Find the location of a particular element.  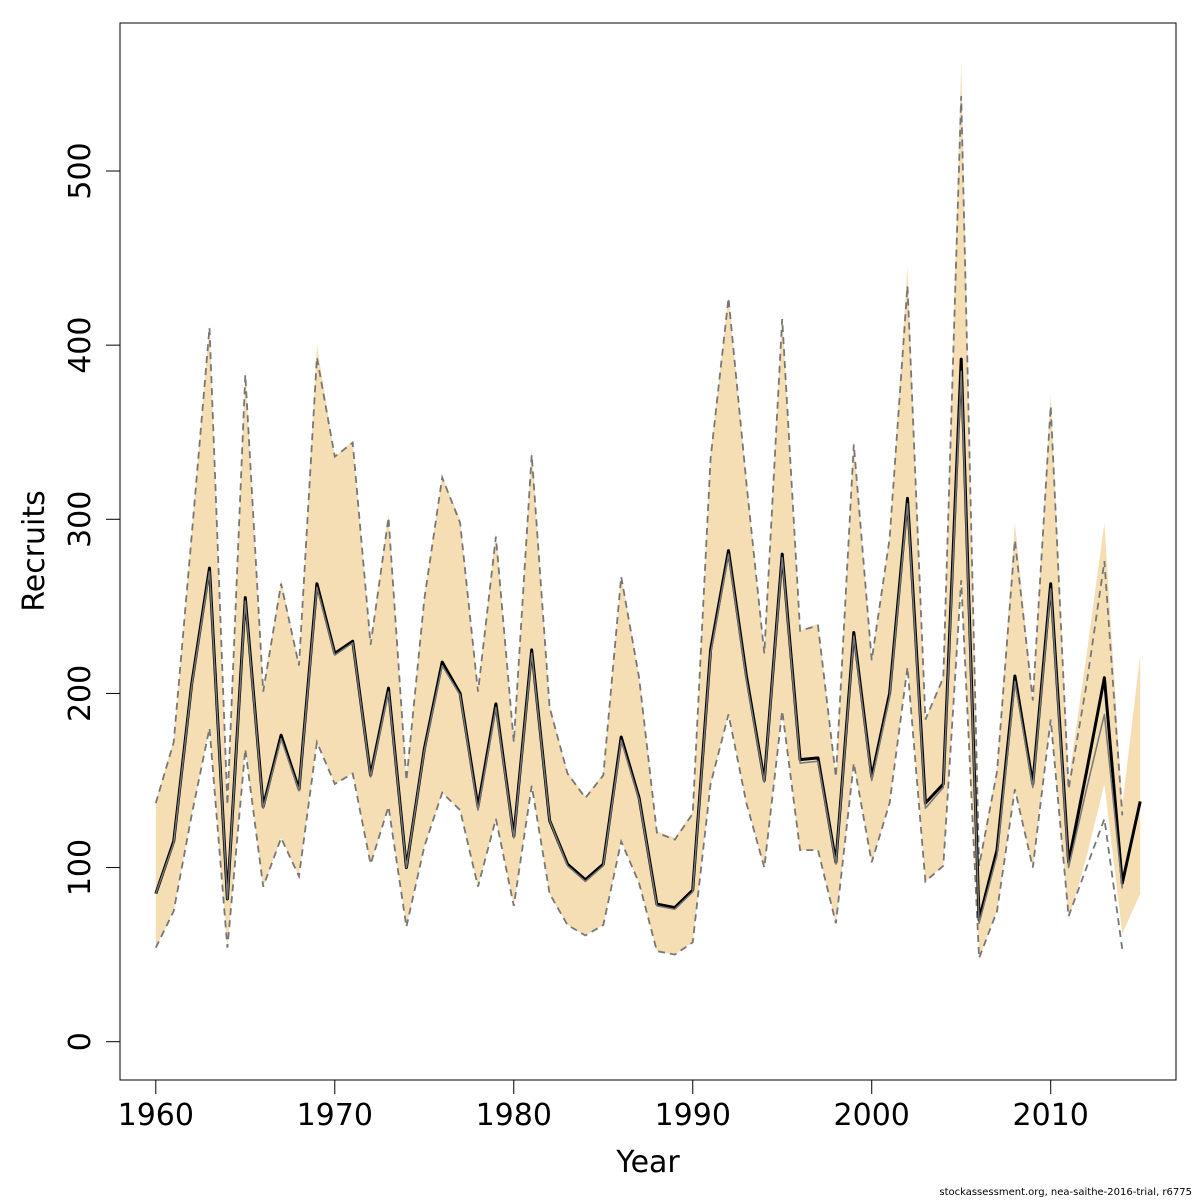

x-tick-label: 2010 is located at coordinates (1051, 1115).